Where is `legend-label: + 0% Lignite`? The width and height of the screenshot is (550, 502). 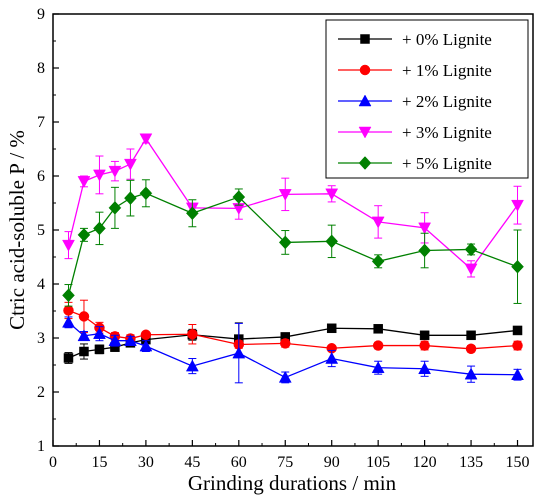
legend-label: + 0% Lignite is located at coordinates (447, 39).